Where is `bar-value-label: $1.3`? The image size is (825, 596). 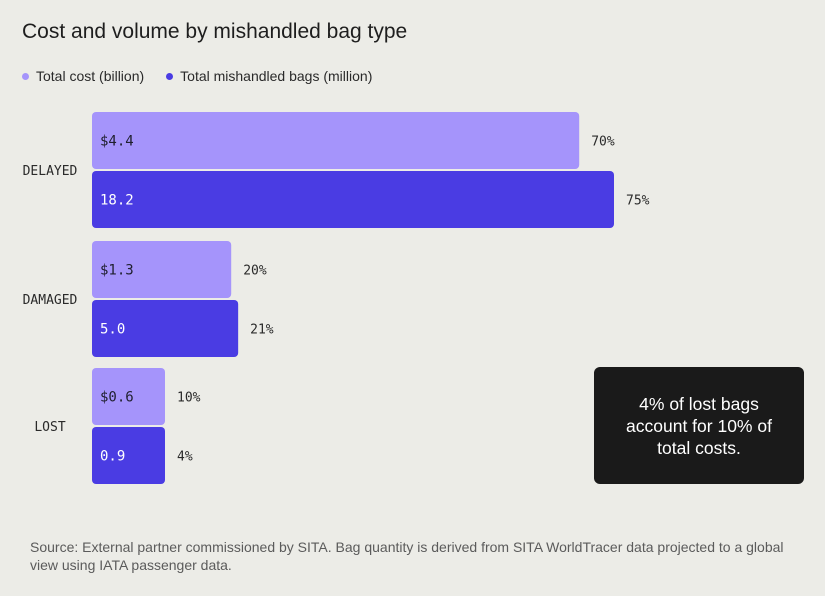
bar-value-label: $1.3 is located at coordinates (117, 271).